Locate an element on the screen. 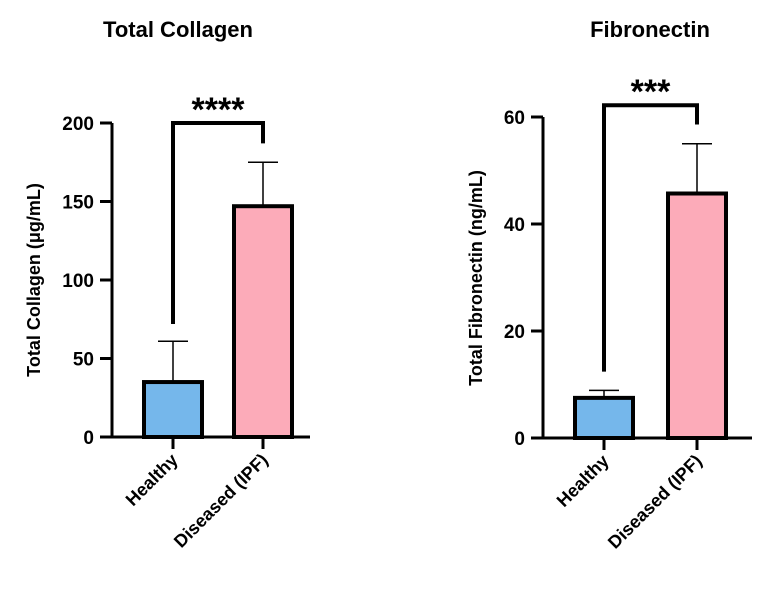 The width and height of the screenshot is (769, 609). y-tick-label: 200 is located at coordinates (78, 124).